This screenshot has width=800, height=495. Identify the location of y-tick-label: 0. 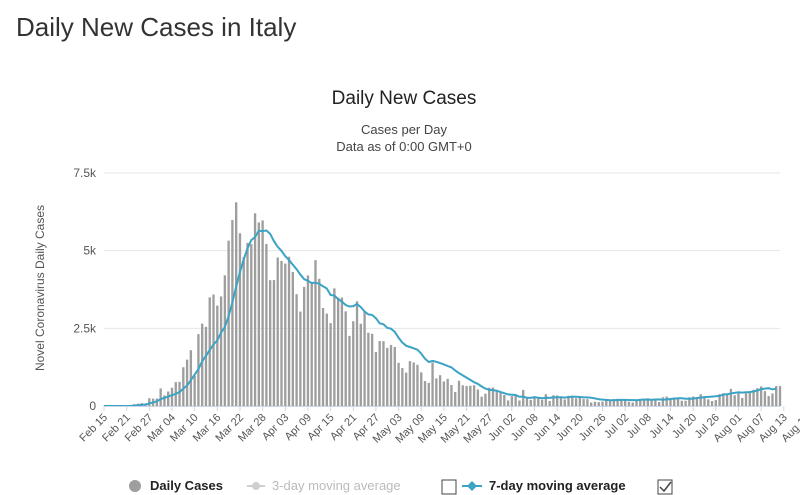
(92, 406).